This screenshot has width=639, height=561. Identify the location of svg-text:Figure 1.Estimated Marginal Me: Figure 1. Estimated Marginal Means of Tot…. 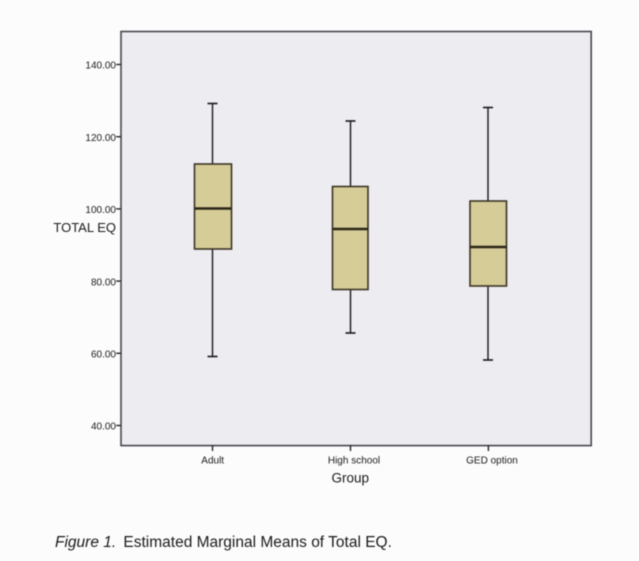
(223, 542).